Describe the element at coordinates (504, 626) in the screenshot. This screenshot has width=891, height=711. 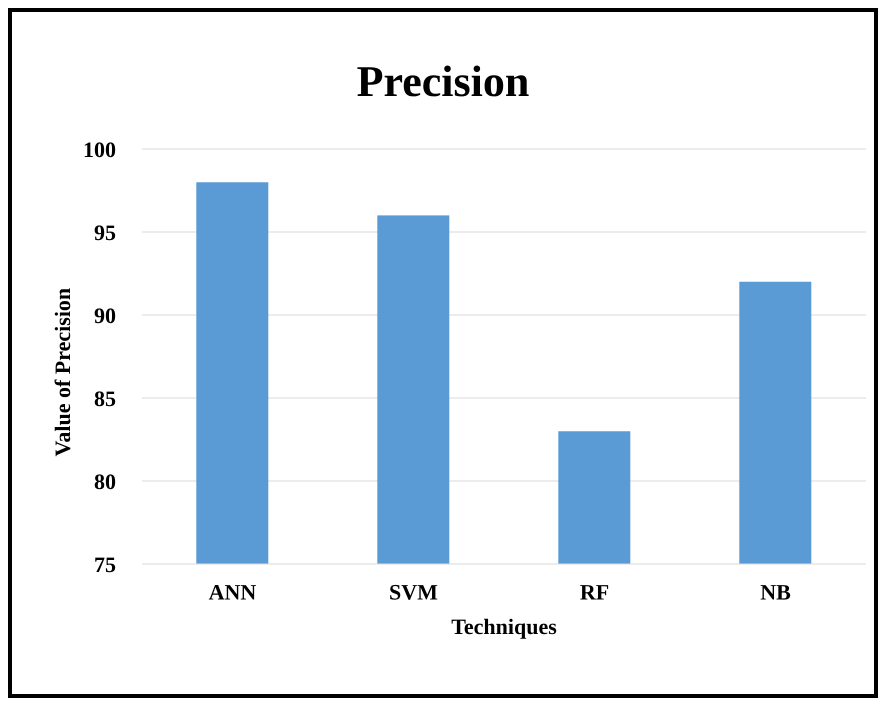
I see `x-axis-title: Techniques` at that location.